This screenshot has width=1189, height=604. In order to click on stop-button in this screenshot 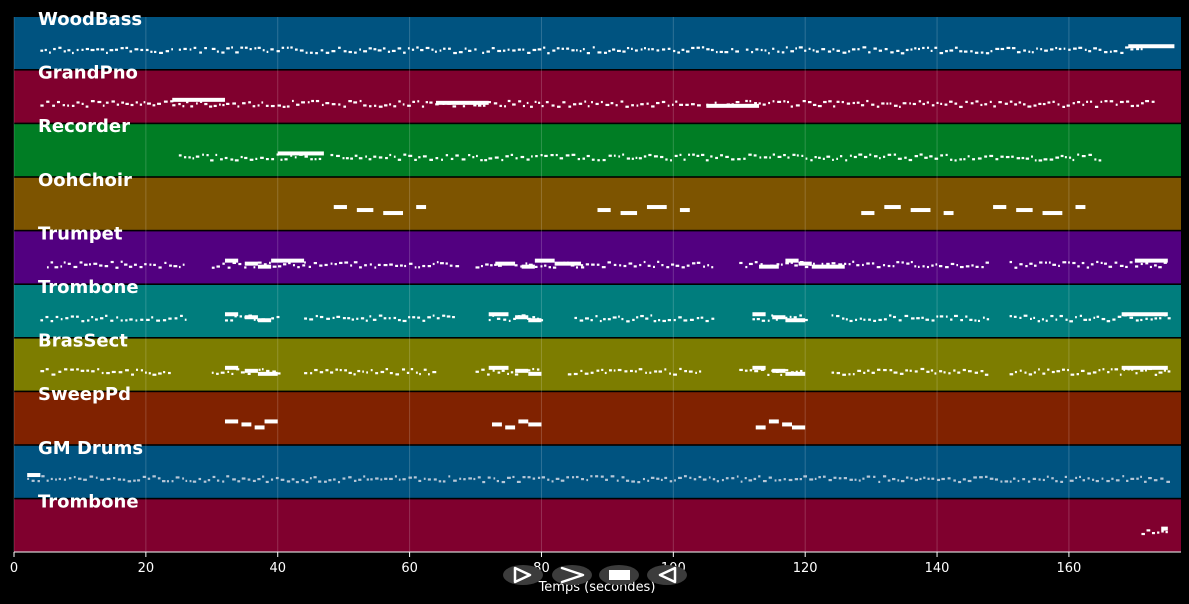, I will do `click(619, 575)`.